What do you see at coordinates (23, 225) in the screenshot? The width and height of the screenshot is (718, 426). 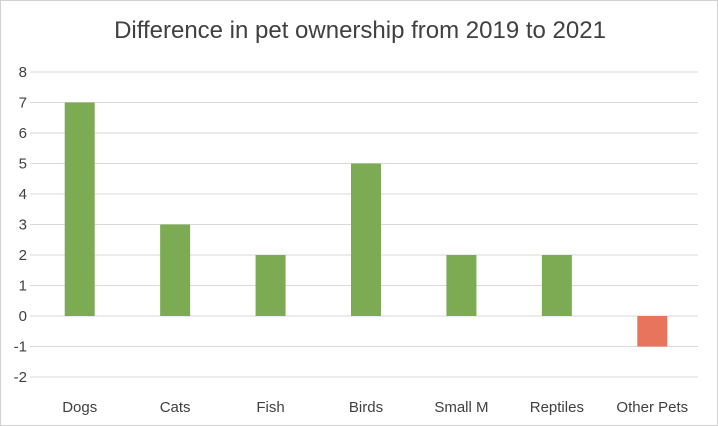 I see `y-tick-label: 3` at bounding box center [23, 225].